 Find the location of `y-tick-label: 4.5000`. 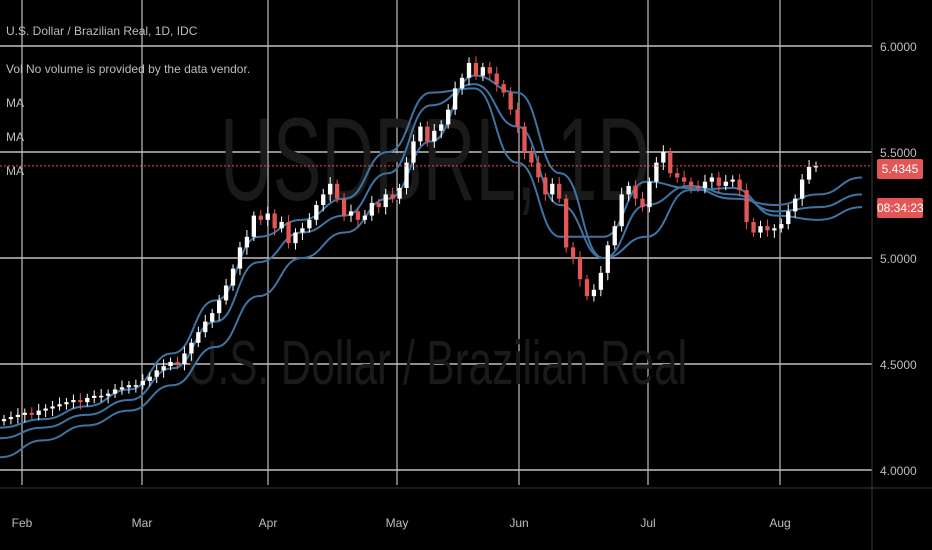

y-tick-label: 4.5000 is located at coordinates (898, 365).